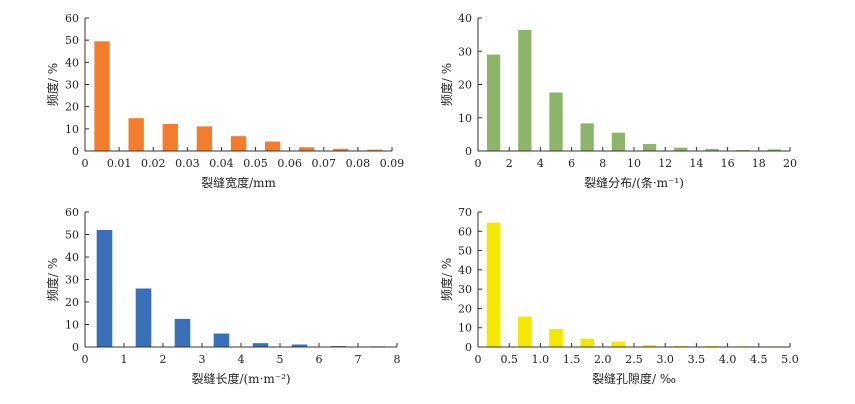  I want to click on x-axis-title: 裂缝孔隙度/ ‰, so click(634, 378).